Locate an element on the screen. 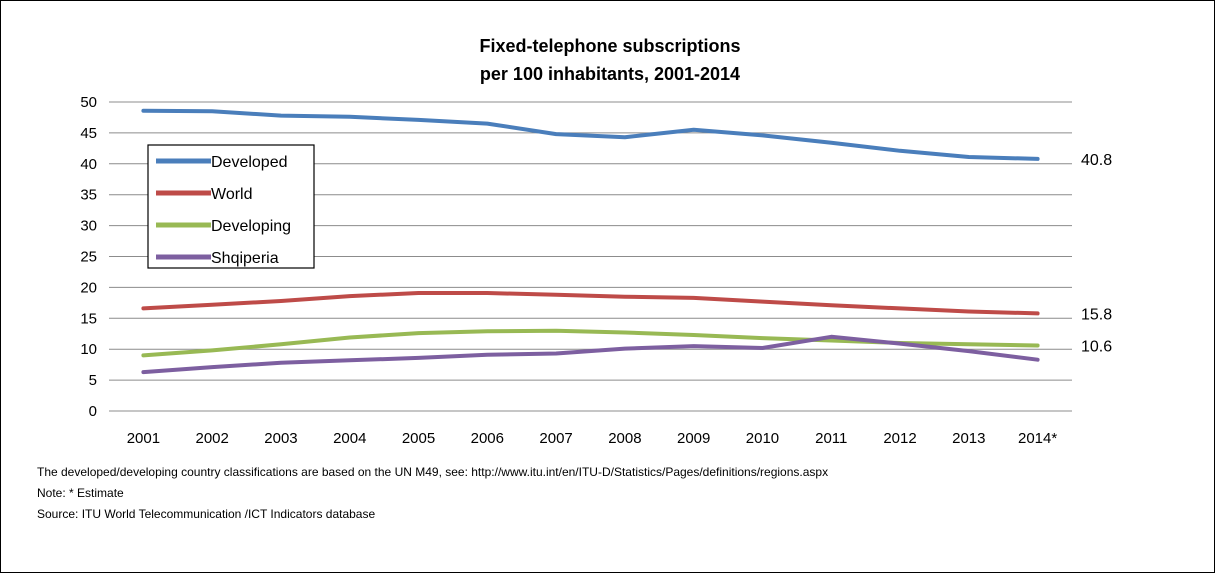 This screenshot has width=1215, height=573. y-tick-label: 10 is located at coordinates (88, 349).